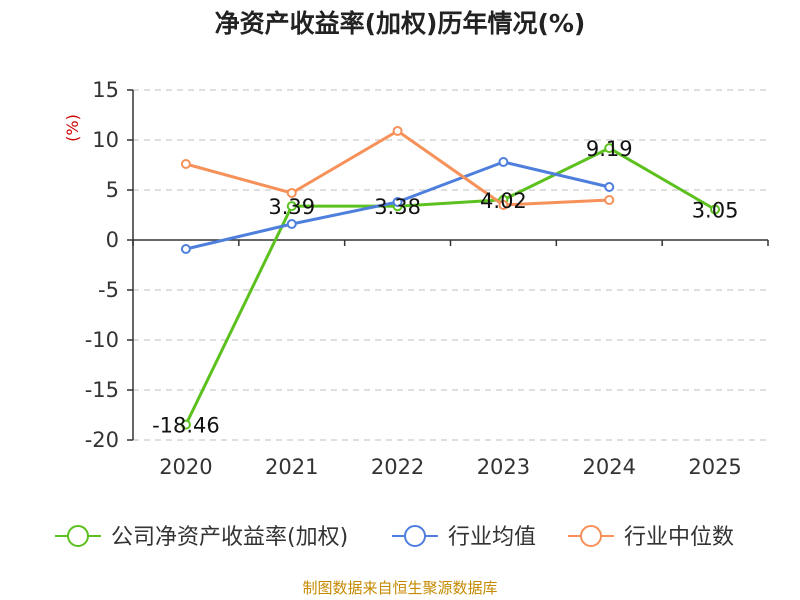 This screenshot has width=800, height=600. What do you see at coordinates (108, 290) in the screenshot?
I see `y-tick-label: -5` at bounding box center [108, 290].